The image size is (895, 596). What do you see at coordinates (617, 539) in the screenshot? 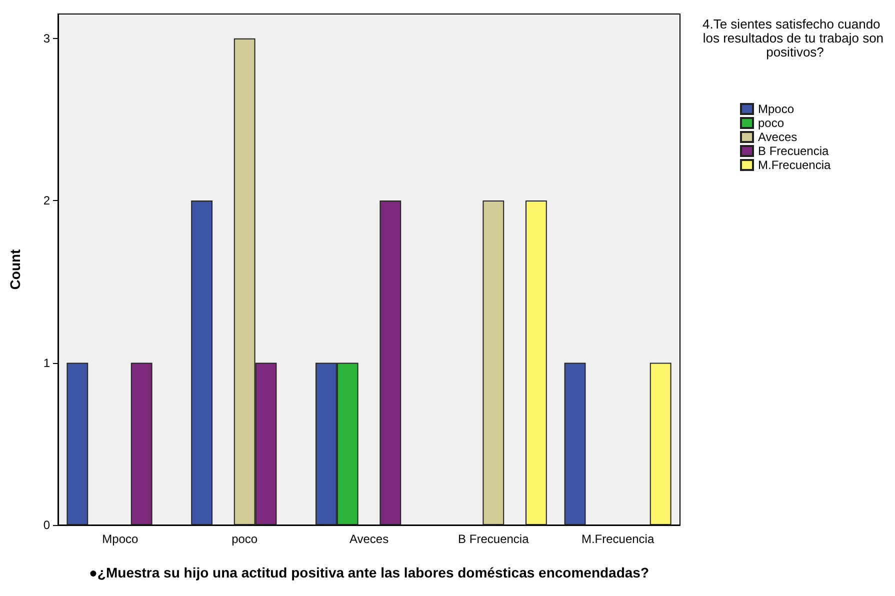
I see `x-tick-label: M.Frecuencia` at bounding box center [617, 539].